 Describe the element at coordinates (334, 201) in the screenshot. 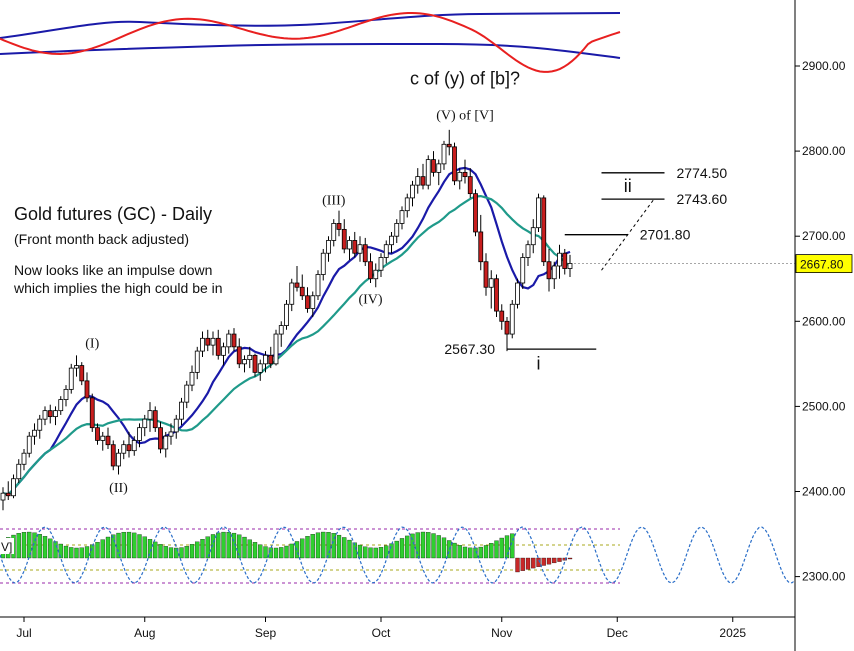

I see `wave-label: (III)` at that location.